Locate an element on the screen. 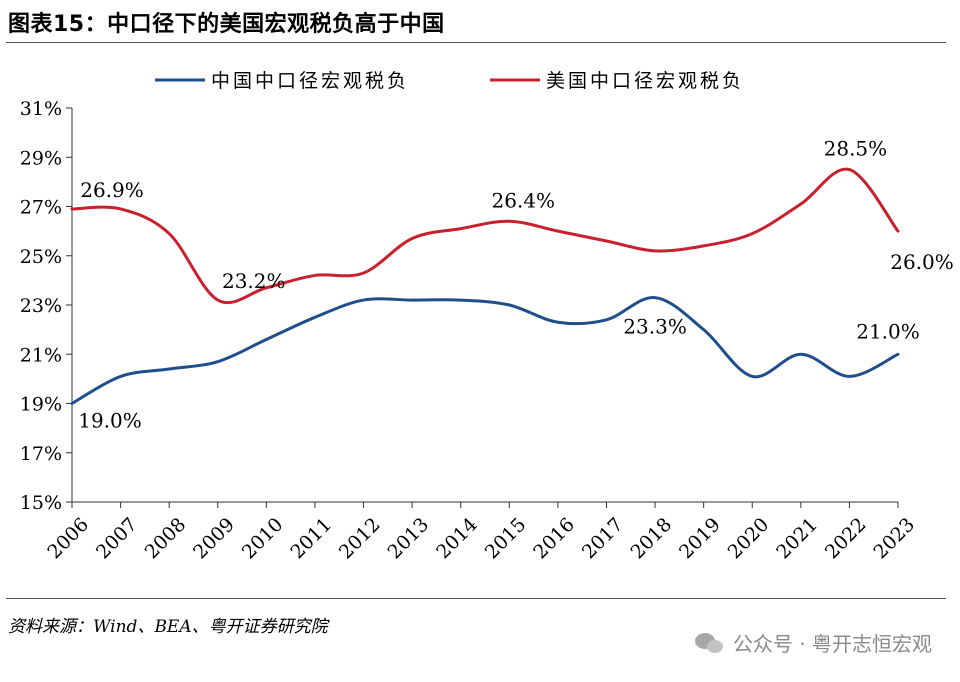 Image resolution: width=960 pixels, height=682 pixels. legend-label-0: 中国中口径宏观税负 is located at coordinates (310, 81).